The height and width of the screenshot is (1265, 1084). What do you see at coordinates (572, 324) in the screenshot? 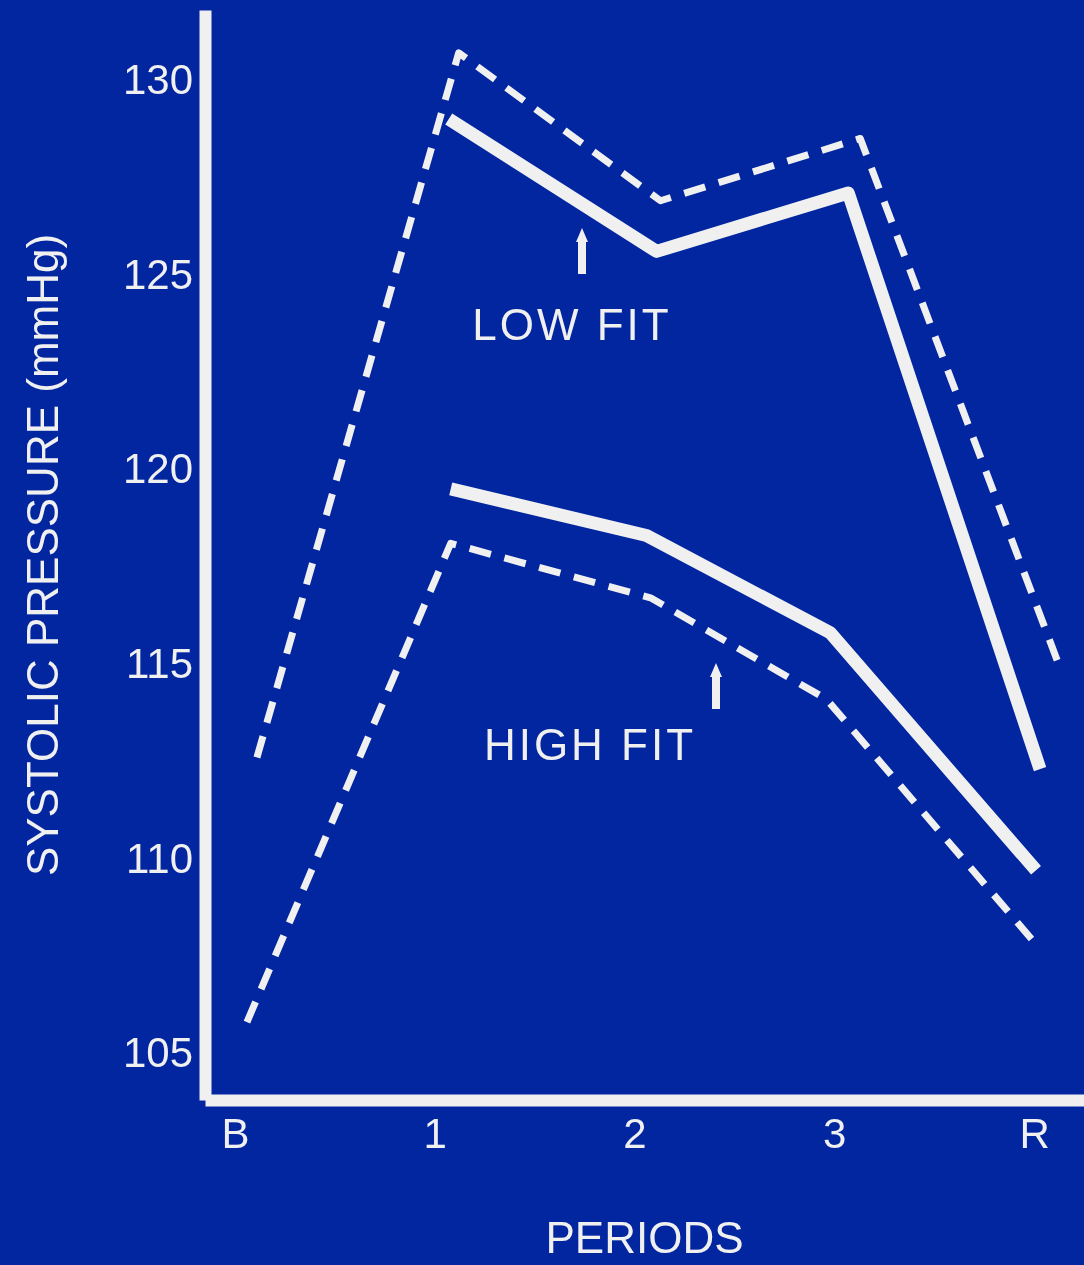
I see `annotation: LOW FIT` at bounding box center [572, 324].